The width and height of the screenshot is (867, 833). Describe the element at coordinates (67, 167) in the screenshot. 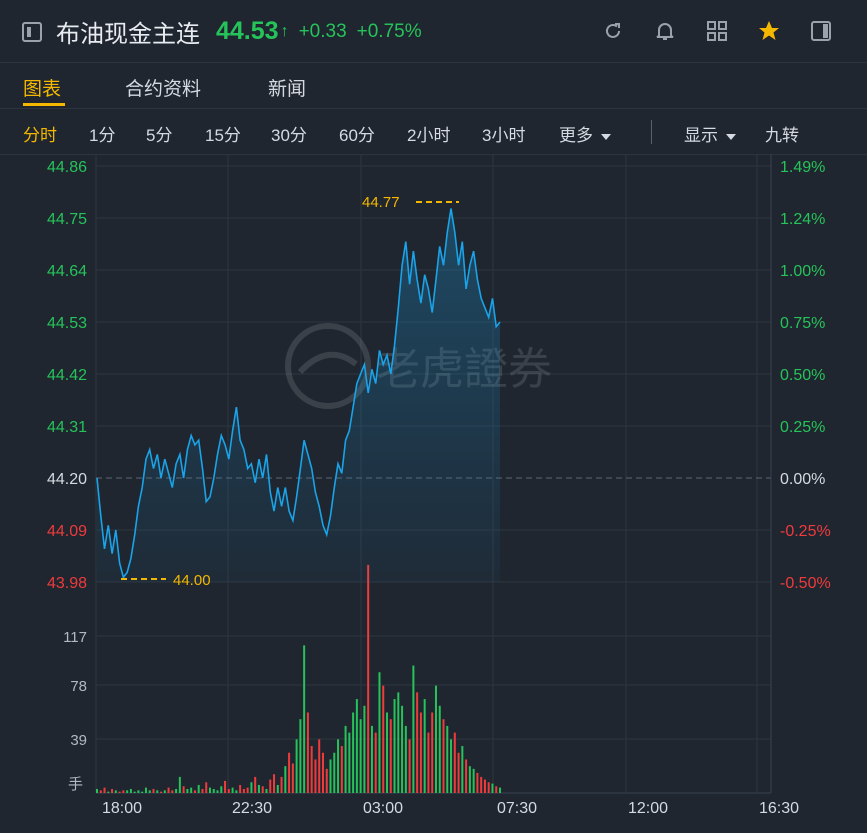

I see `price-tick-label: 44.86` at that location.